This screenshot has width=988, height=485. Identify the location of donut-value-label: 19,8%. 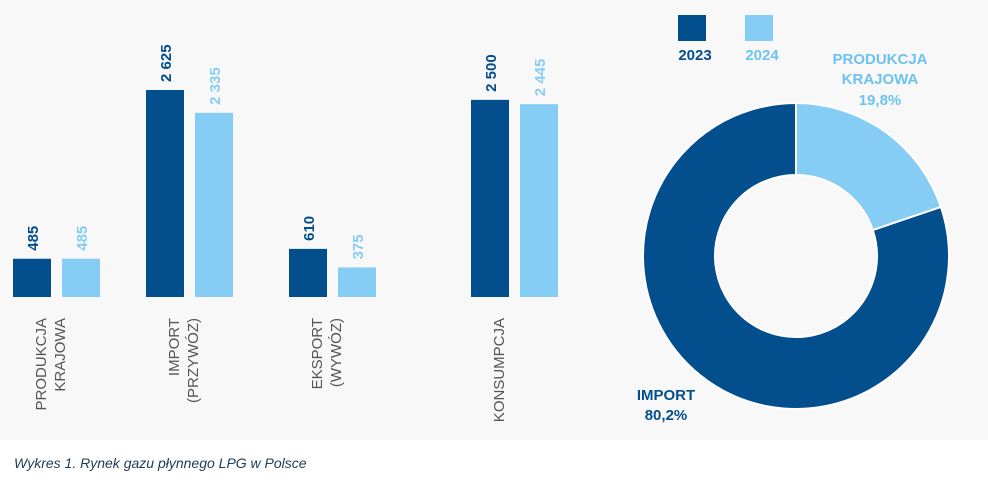
(880, 100).